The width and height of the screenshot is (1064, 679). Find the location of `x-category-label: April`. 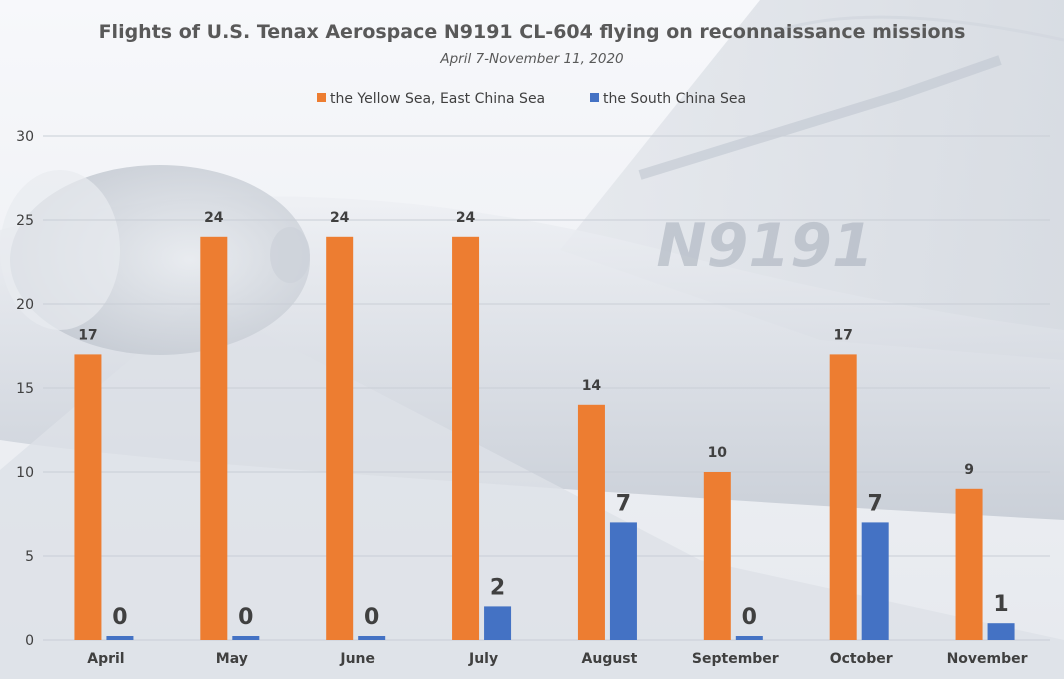

x-category-label: April is located at coordinates (105, 659).